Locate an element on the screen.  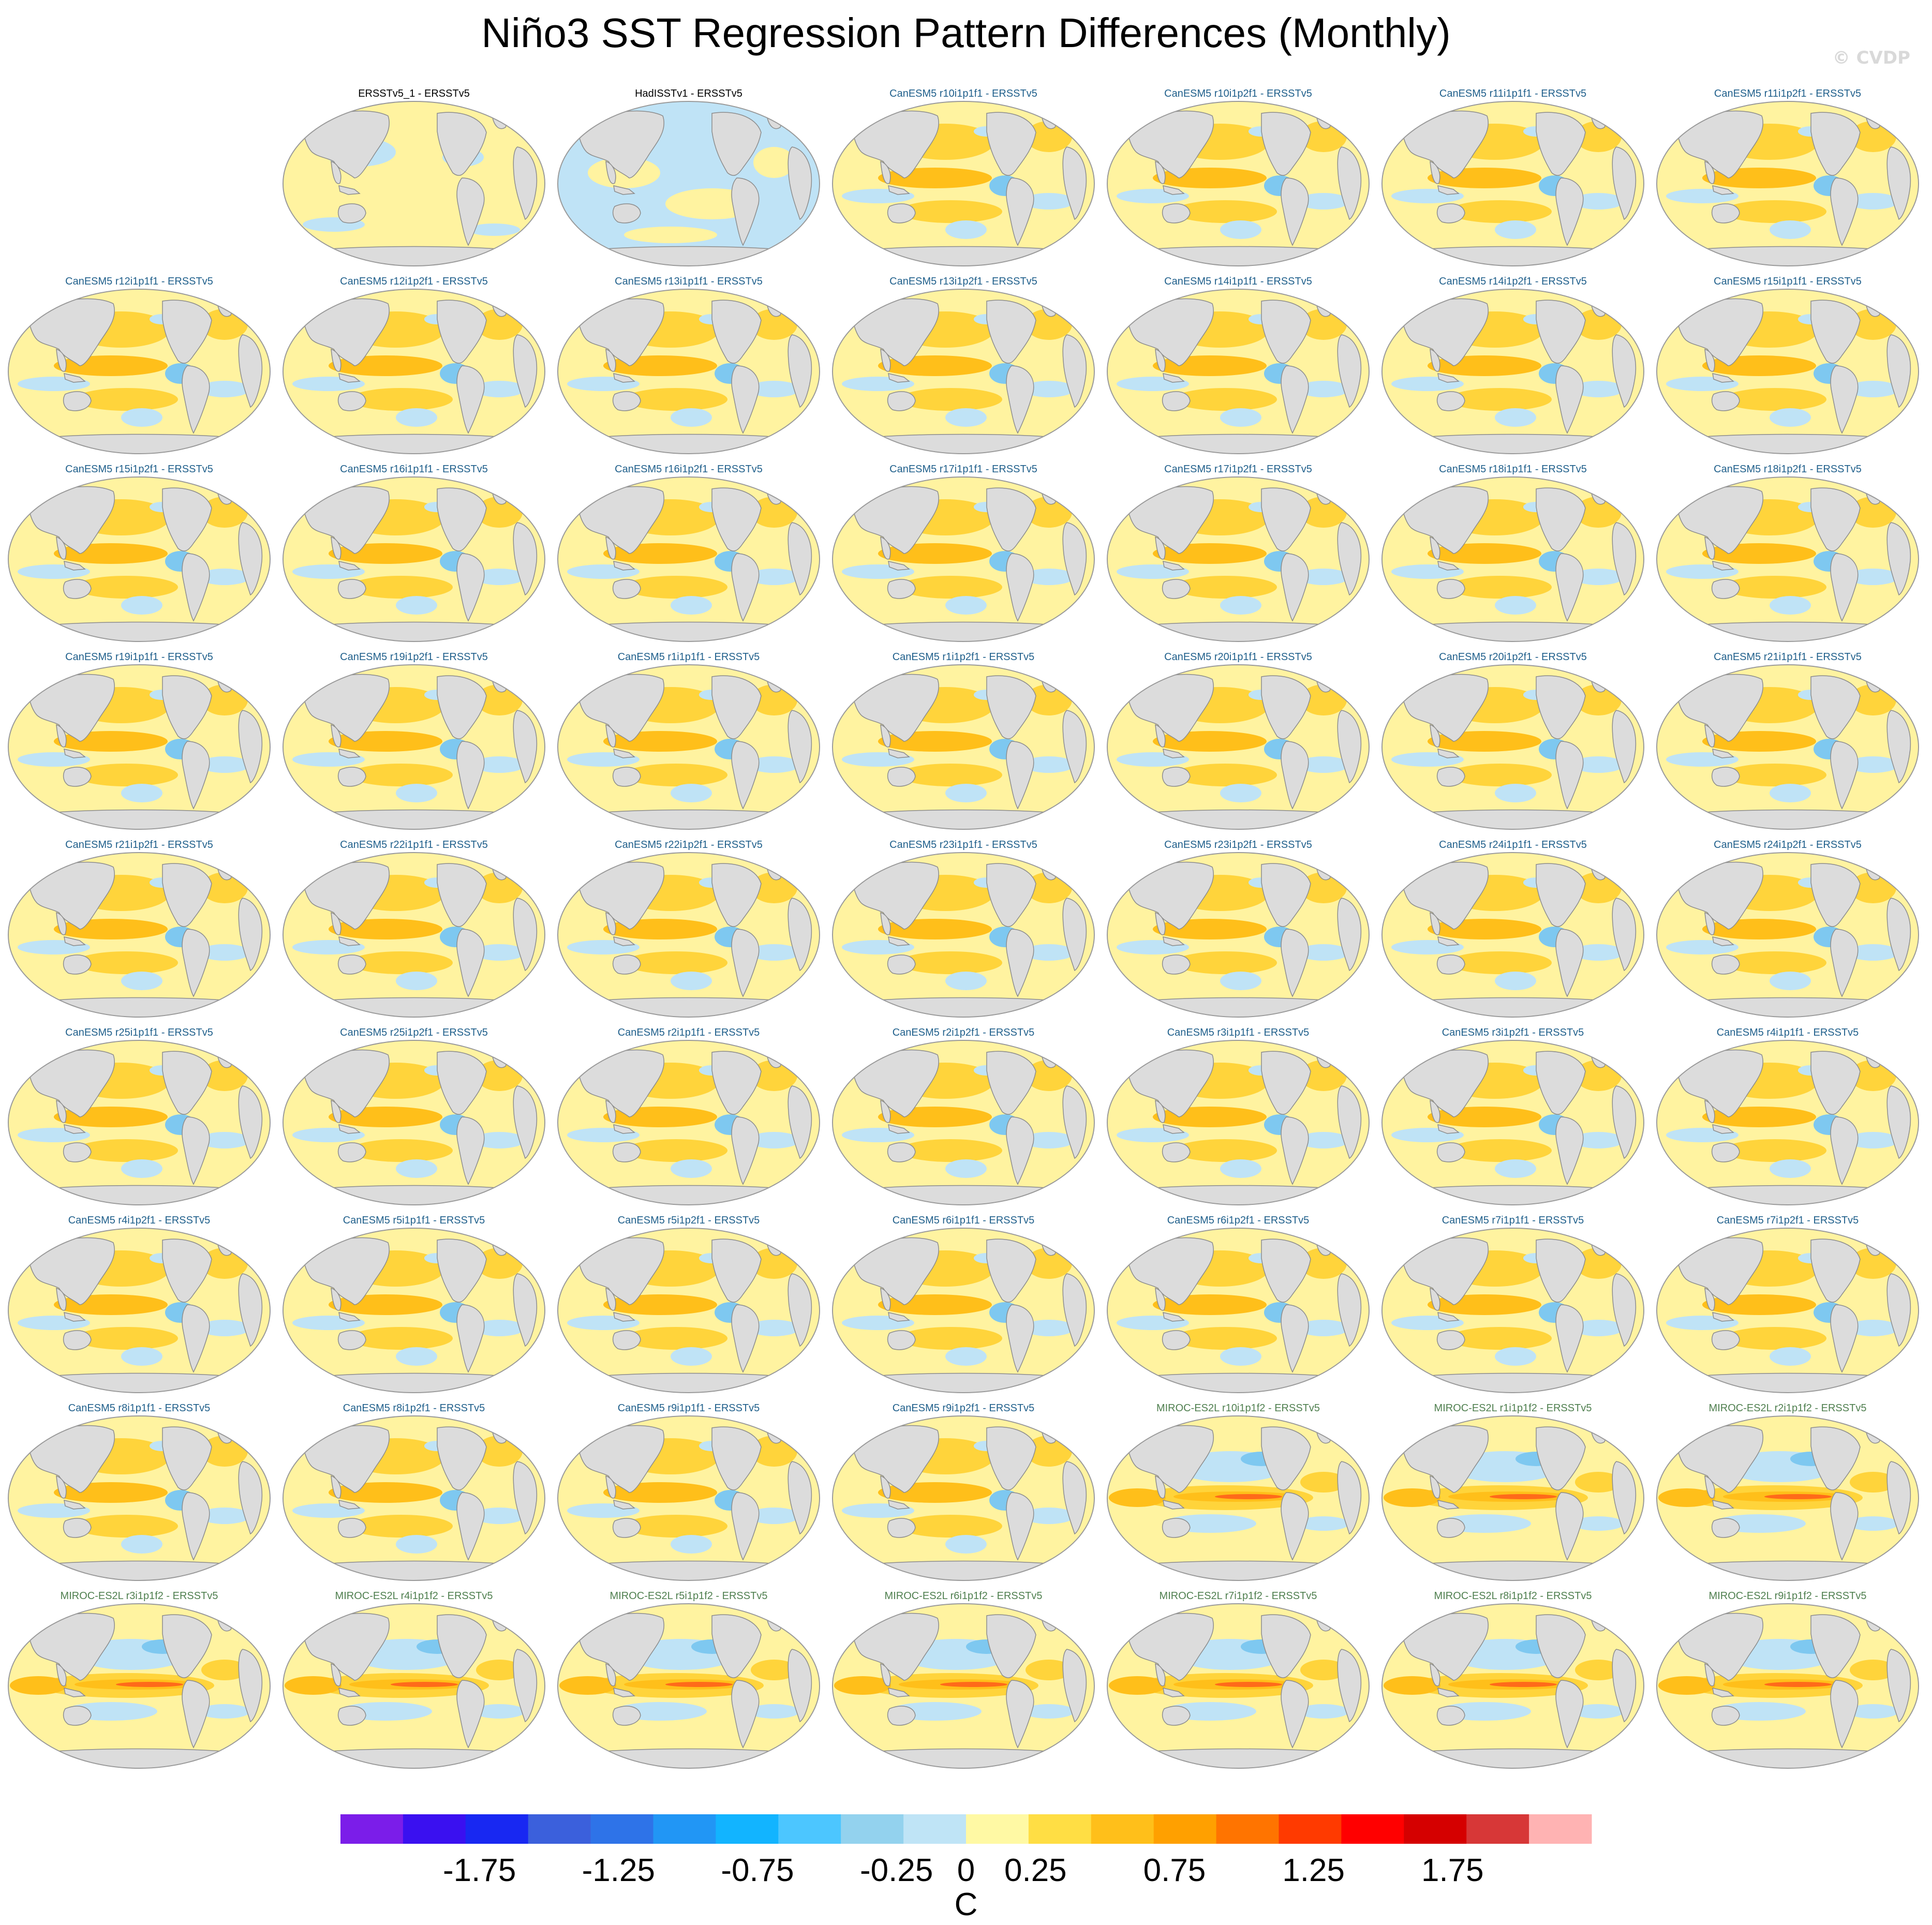
asia-south-land is located at coordinates (1709, 1299).